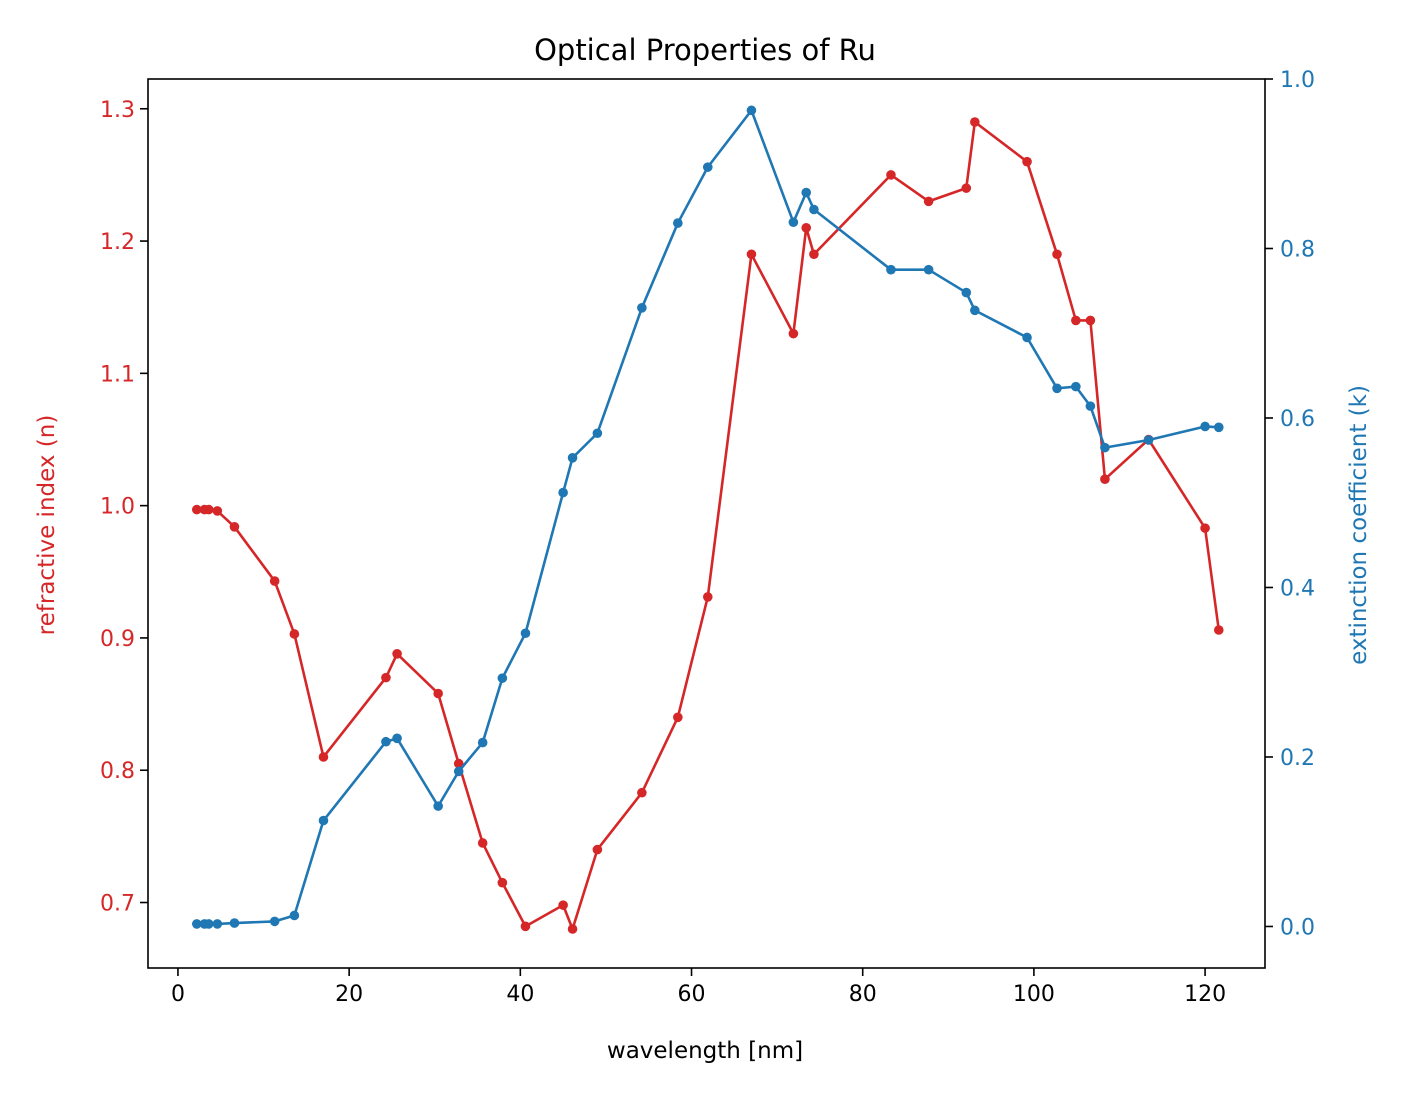  What do you see at coordinates (705, 1051) in the screenshot?
I see `x-axis-label: wavelength [nm]` at bounding box center [705, 1051].